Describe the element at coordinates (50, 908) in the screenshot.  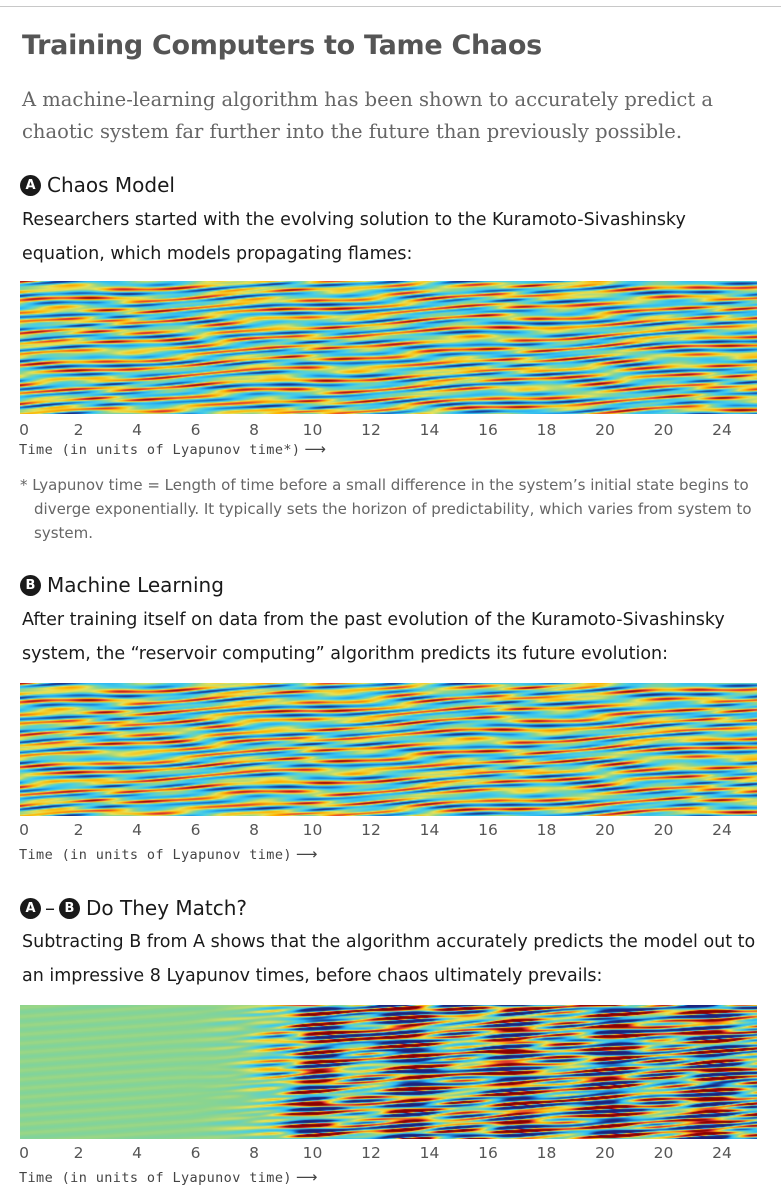
I see `section-ab-dash: –` at that location.